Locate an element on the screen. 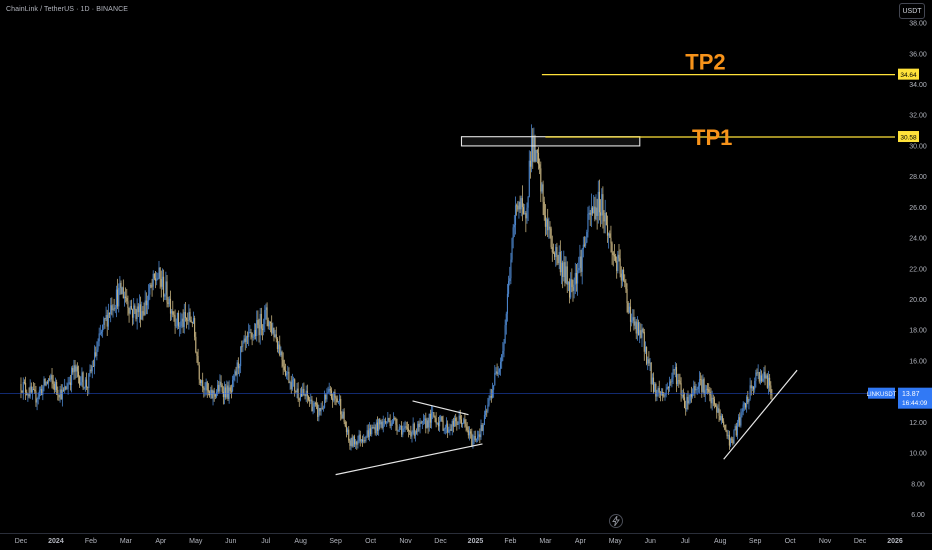  currency-selector: USDT is located at coordinates (912, 11).